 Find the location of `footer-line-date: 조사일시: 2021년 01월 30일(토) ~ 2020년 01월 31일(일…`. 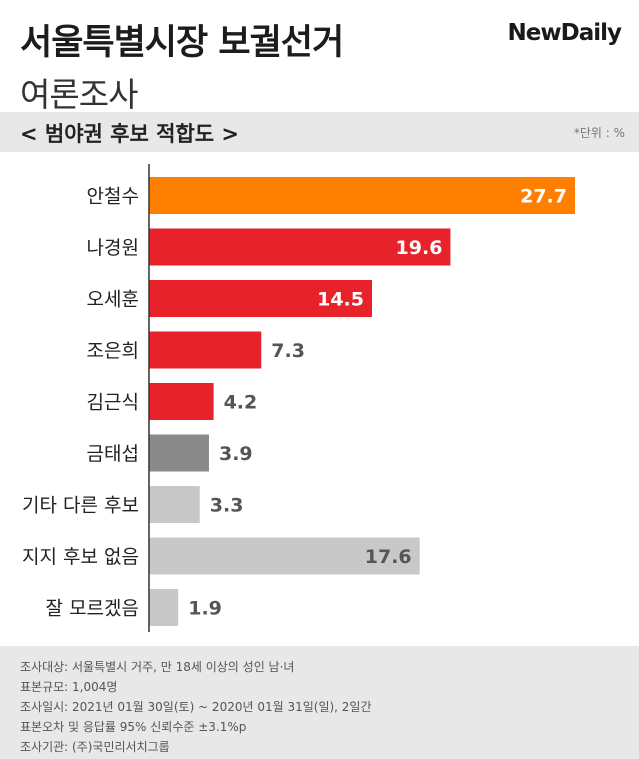

footer-line-date: 조사일시: 2021년 01월 30일(토) ~ 2020년 01월 31일(일… is located at coordinates (196, 707).